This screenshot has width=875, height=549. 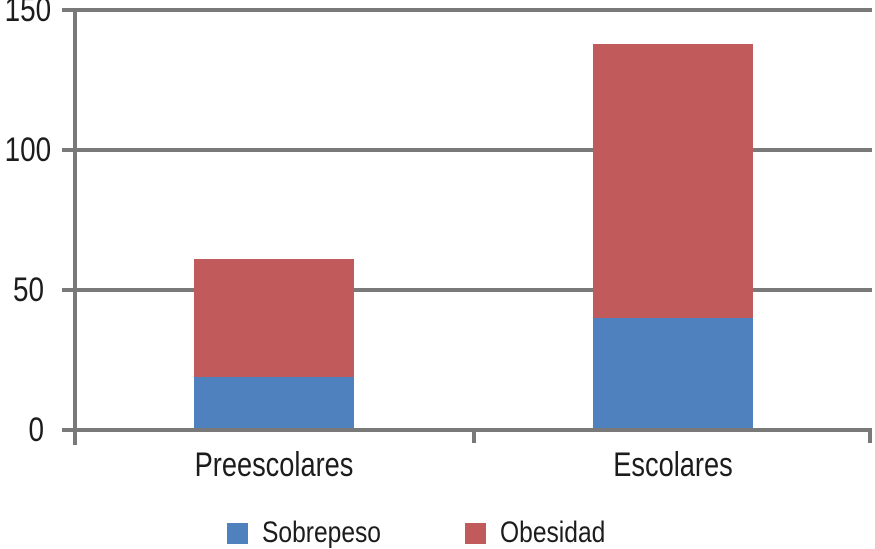 What do you see at coordinates (36, 430) in the screenshot?
I see `y-tick-label-0: 0` at bounding box center [36, 430].